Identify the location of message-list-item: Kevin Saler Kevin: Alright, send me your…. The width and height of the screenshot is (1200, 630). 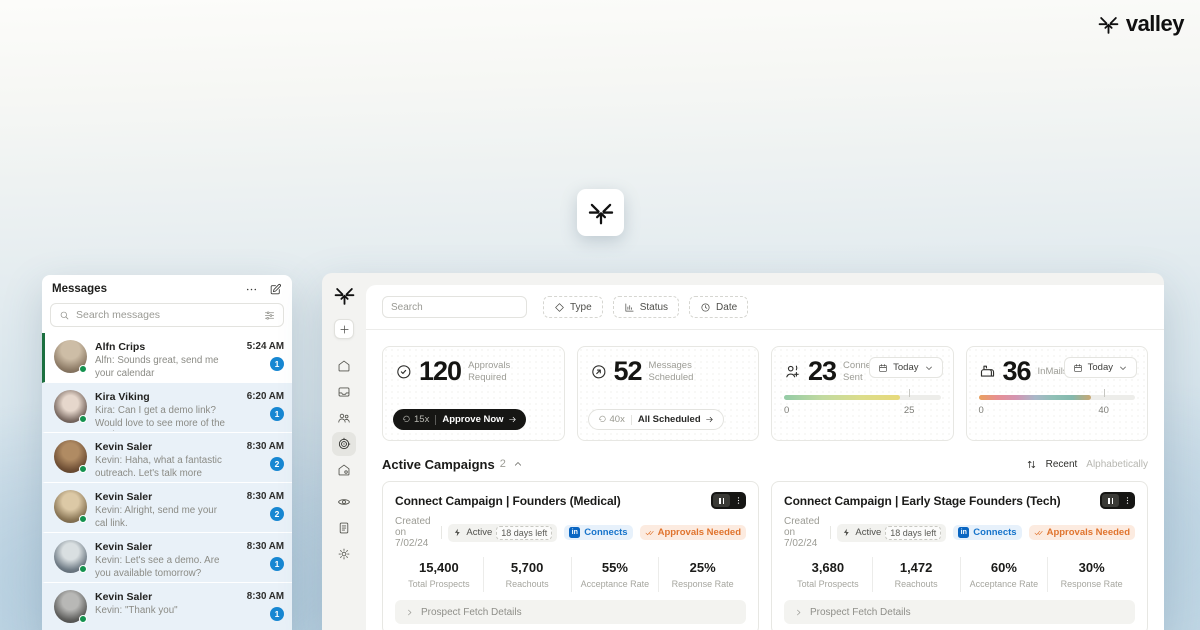
(167, 508).